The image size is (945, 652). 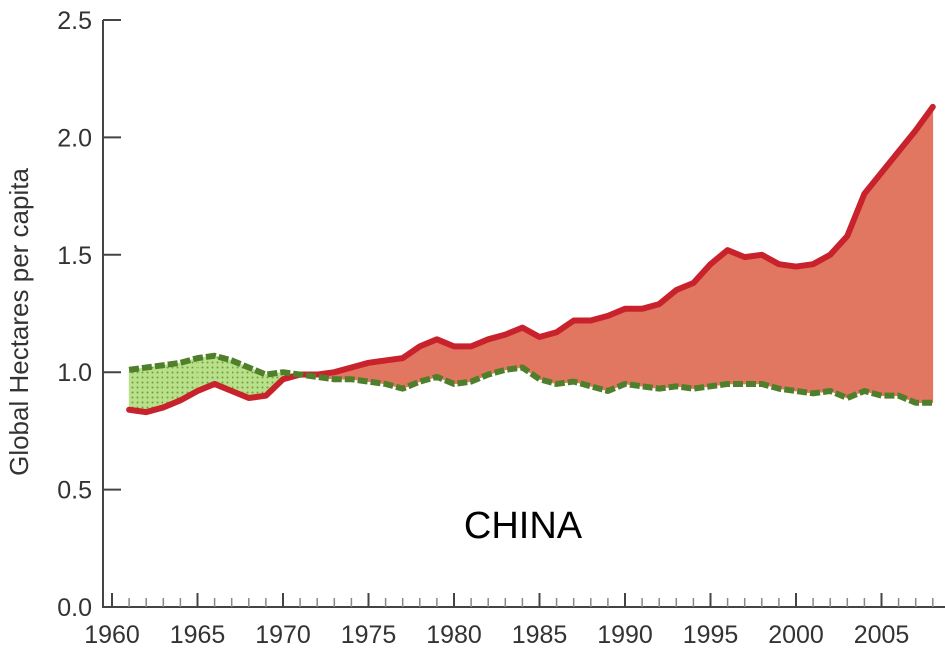 What do you see at coordinates (540, 635) in the screenshot?
I see `x-tick-label: 1985` at bounding box center [540, 635].